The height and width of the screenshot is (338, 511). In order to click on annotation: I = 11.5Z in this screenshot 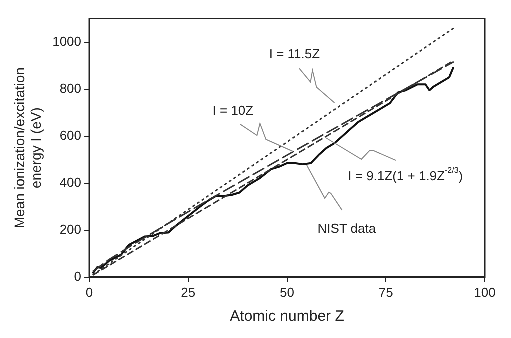, I will do `click(294, 54)`.